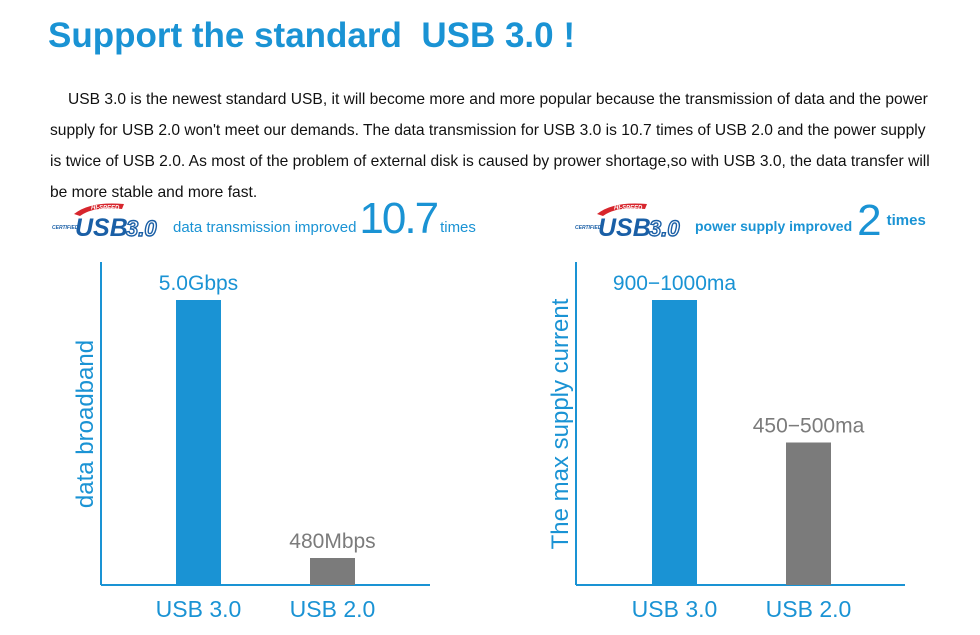  I want to click on right-caption-number: 2, so click(869, 220).